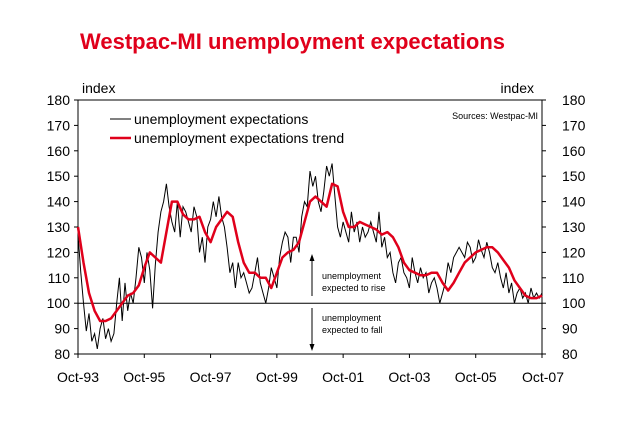 Image resolution: width=624 pixels, height=432 pixels. Describe the element at coordinates (144, 377) in the screenshot. I see `x-tick-label: Oct-95` at that location.